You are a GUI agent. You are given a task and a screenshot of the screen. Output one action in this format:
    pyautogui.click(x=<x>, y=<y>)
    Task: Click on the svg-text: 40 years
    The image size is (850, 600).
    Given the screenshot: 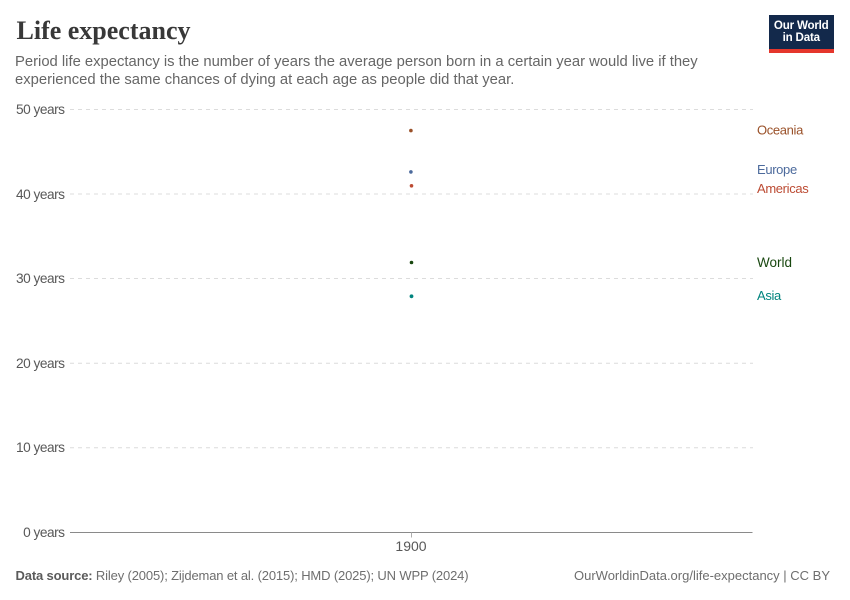 What is the action you would take?
    pyautogui.click(x=40, y=194)
    